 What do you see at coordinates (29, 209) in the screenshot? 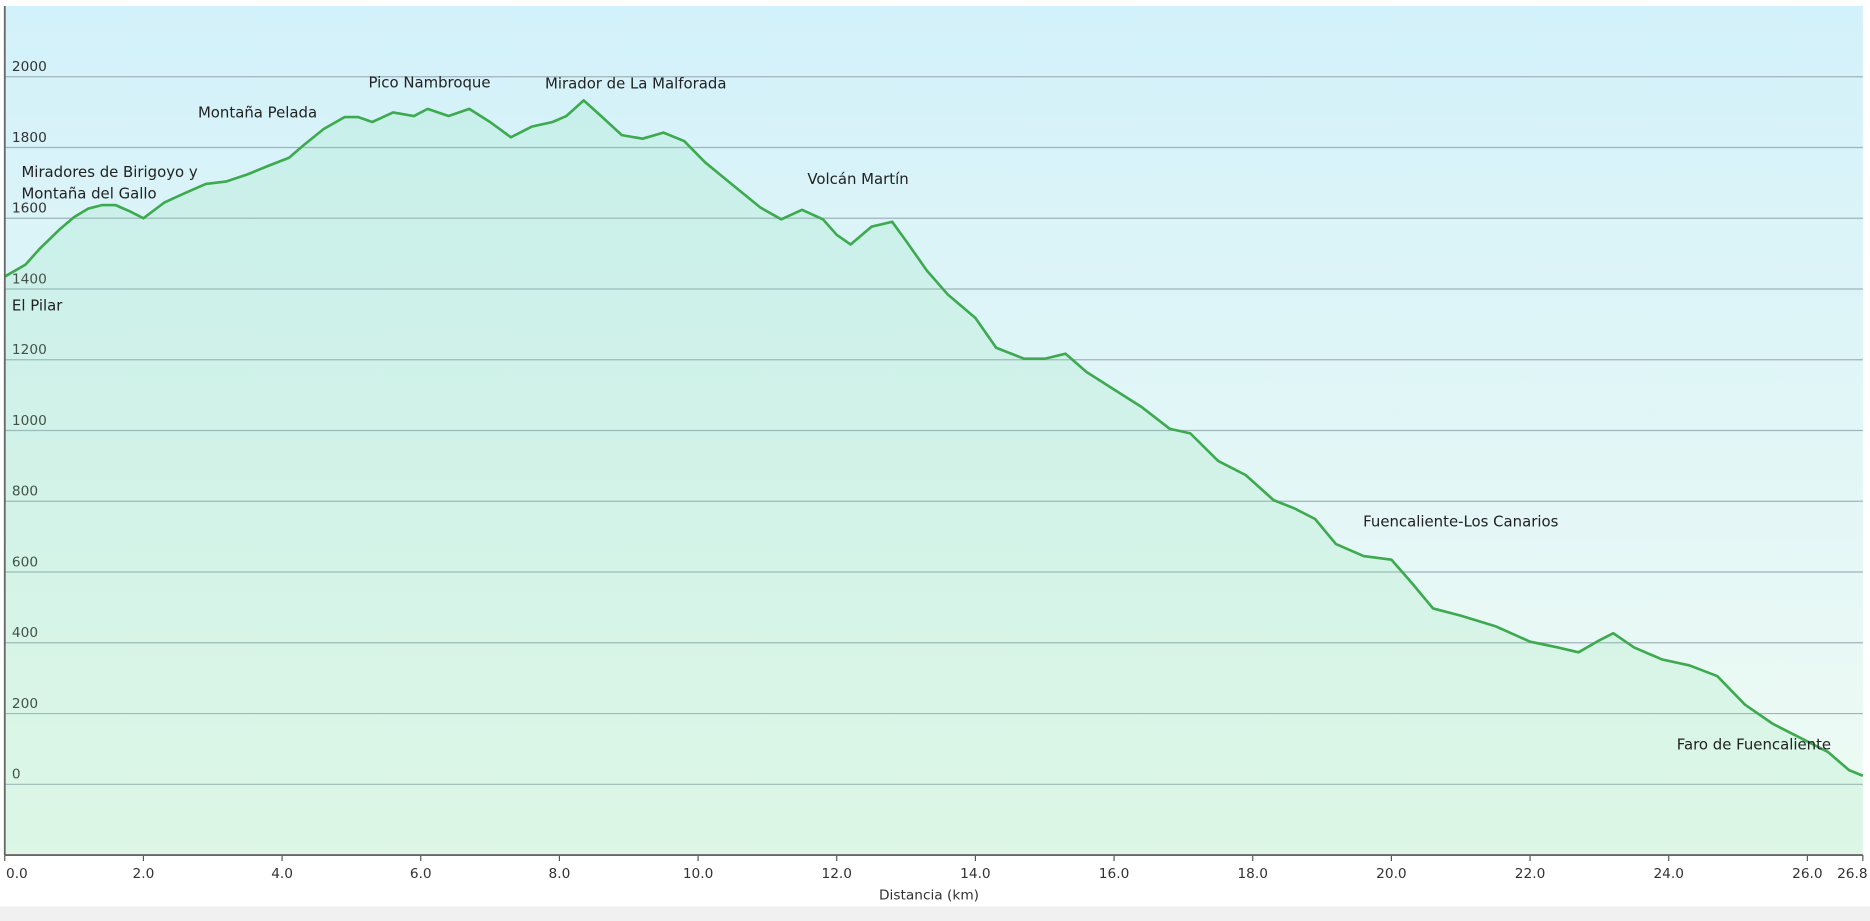
I see `y-tick-label: 1600` at bounding box center [29, 209].